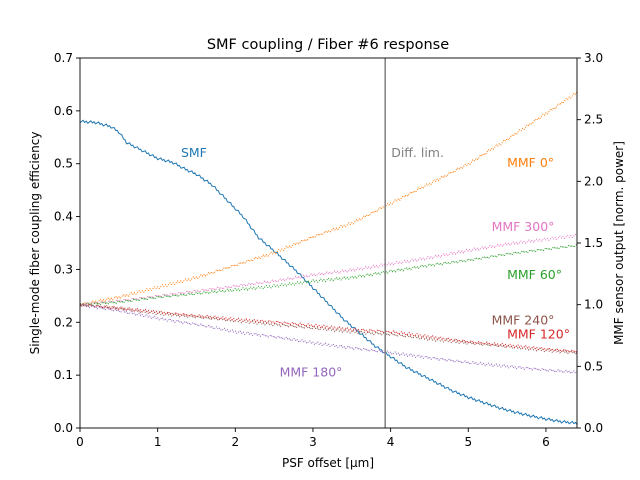 The image size is (640, 480). I want to click on y-right-tick-label: 3.0, so click(593, 58).